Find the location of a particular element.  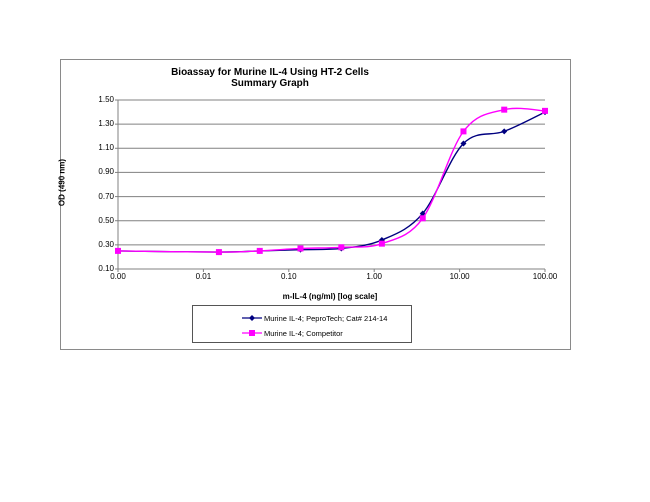

x-tick-label: 0.10 is located at coordinates (289, 276).